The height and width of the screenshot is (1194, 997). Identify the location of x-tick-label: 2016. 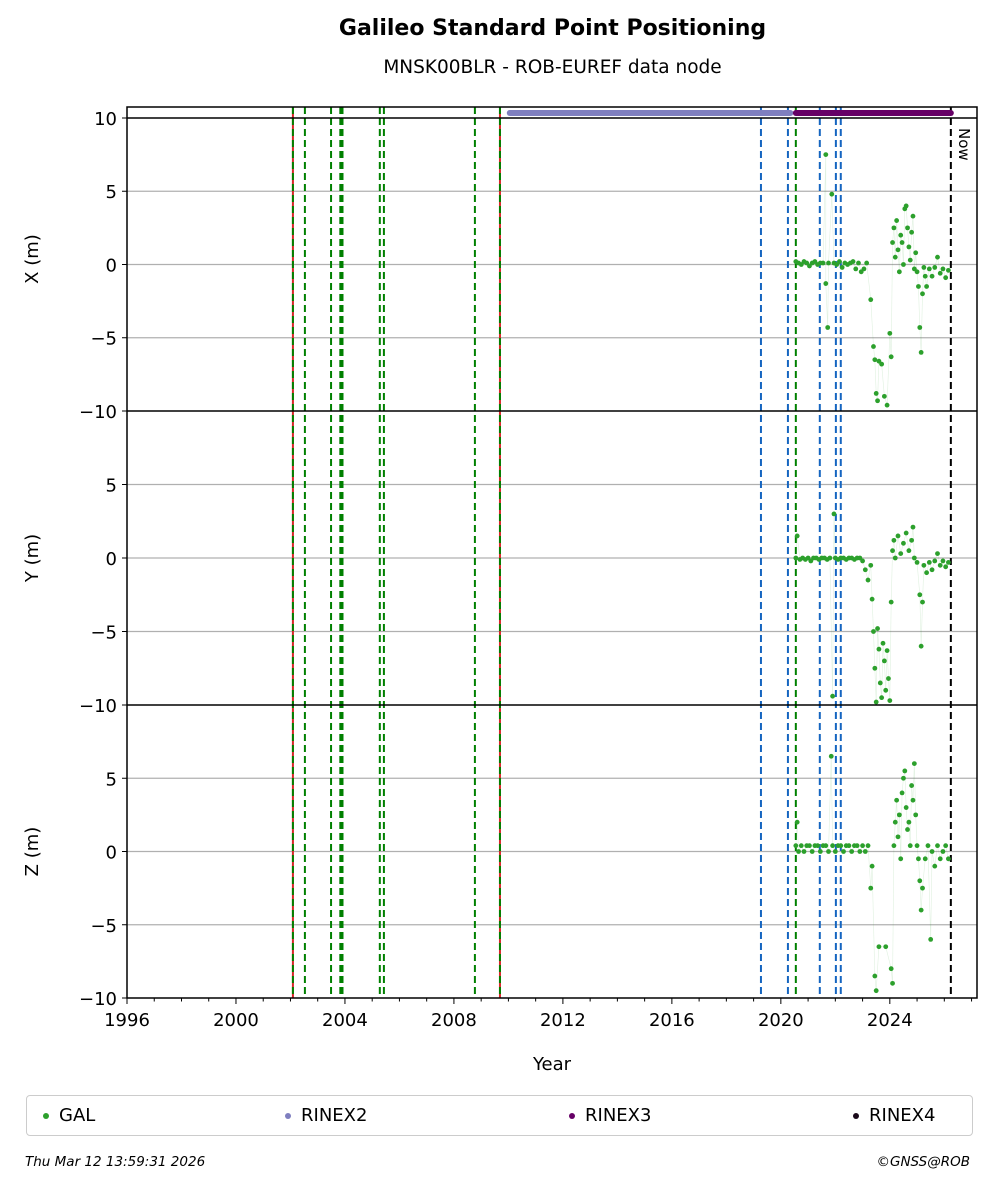
(672, 1020).